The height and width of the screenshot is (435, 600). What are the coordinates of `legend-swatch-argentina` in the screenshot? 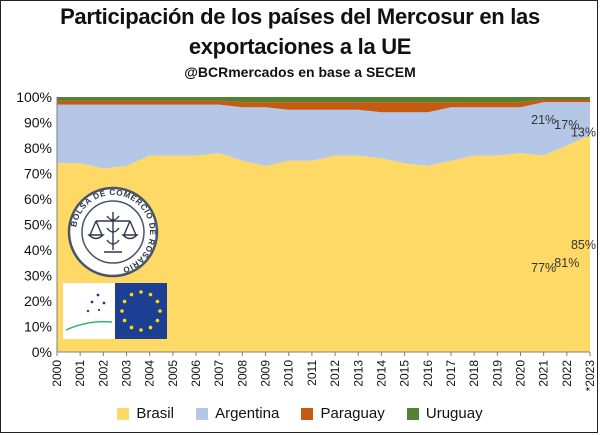 It's located at (202, 413).